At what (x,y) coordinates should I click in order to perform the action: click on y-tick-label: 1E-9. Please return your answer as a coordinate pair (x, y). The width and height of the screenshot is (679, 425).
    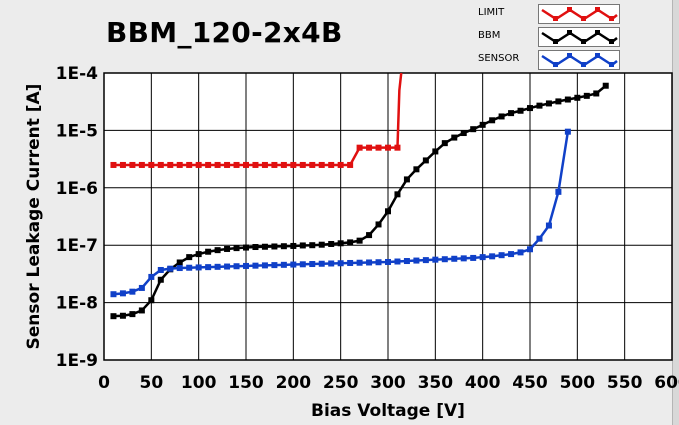
    Looking at the image, I should click on (77, 361).